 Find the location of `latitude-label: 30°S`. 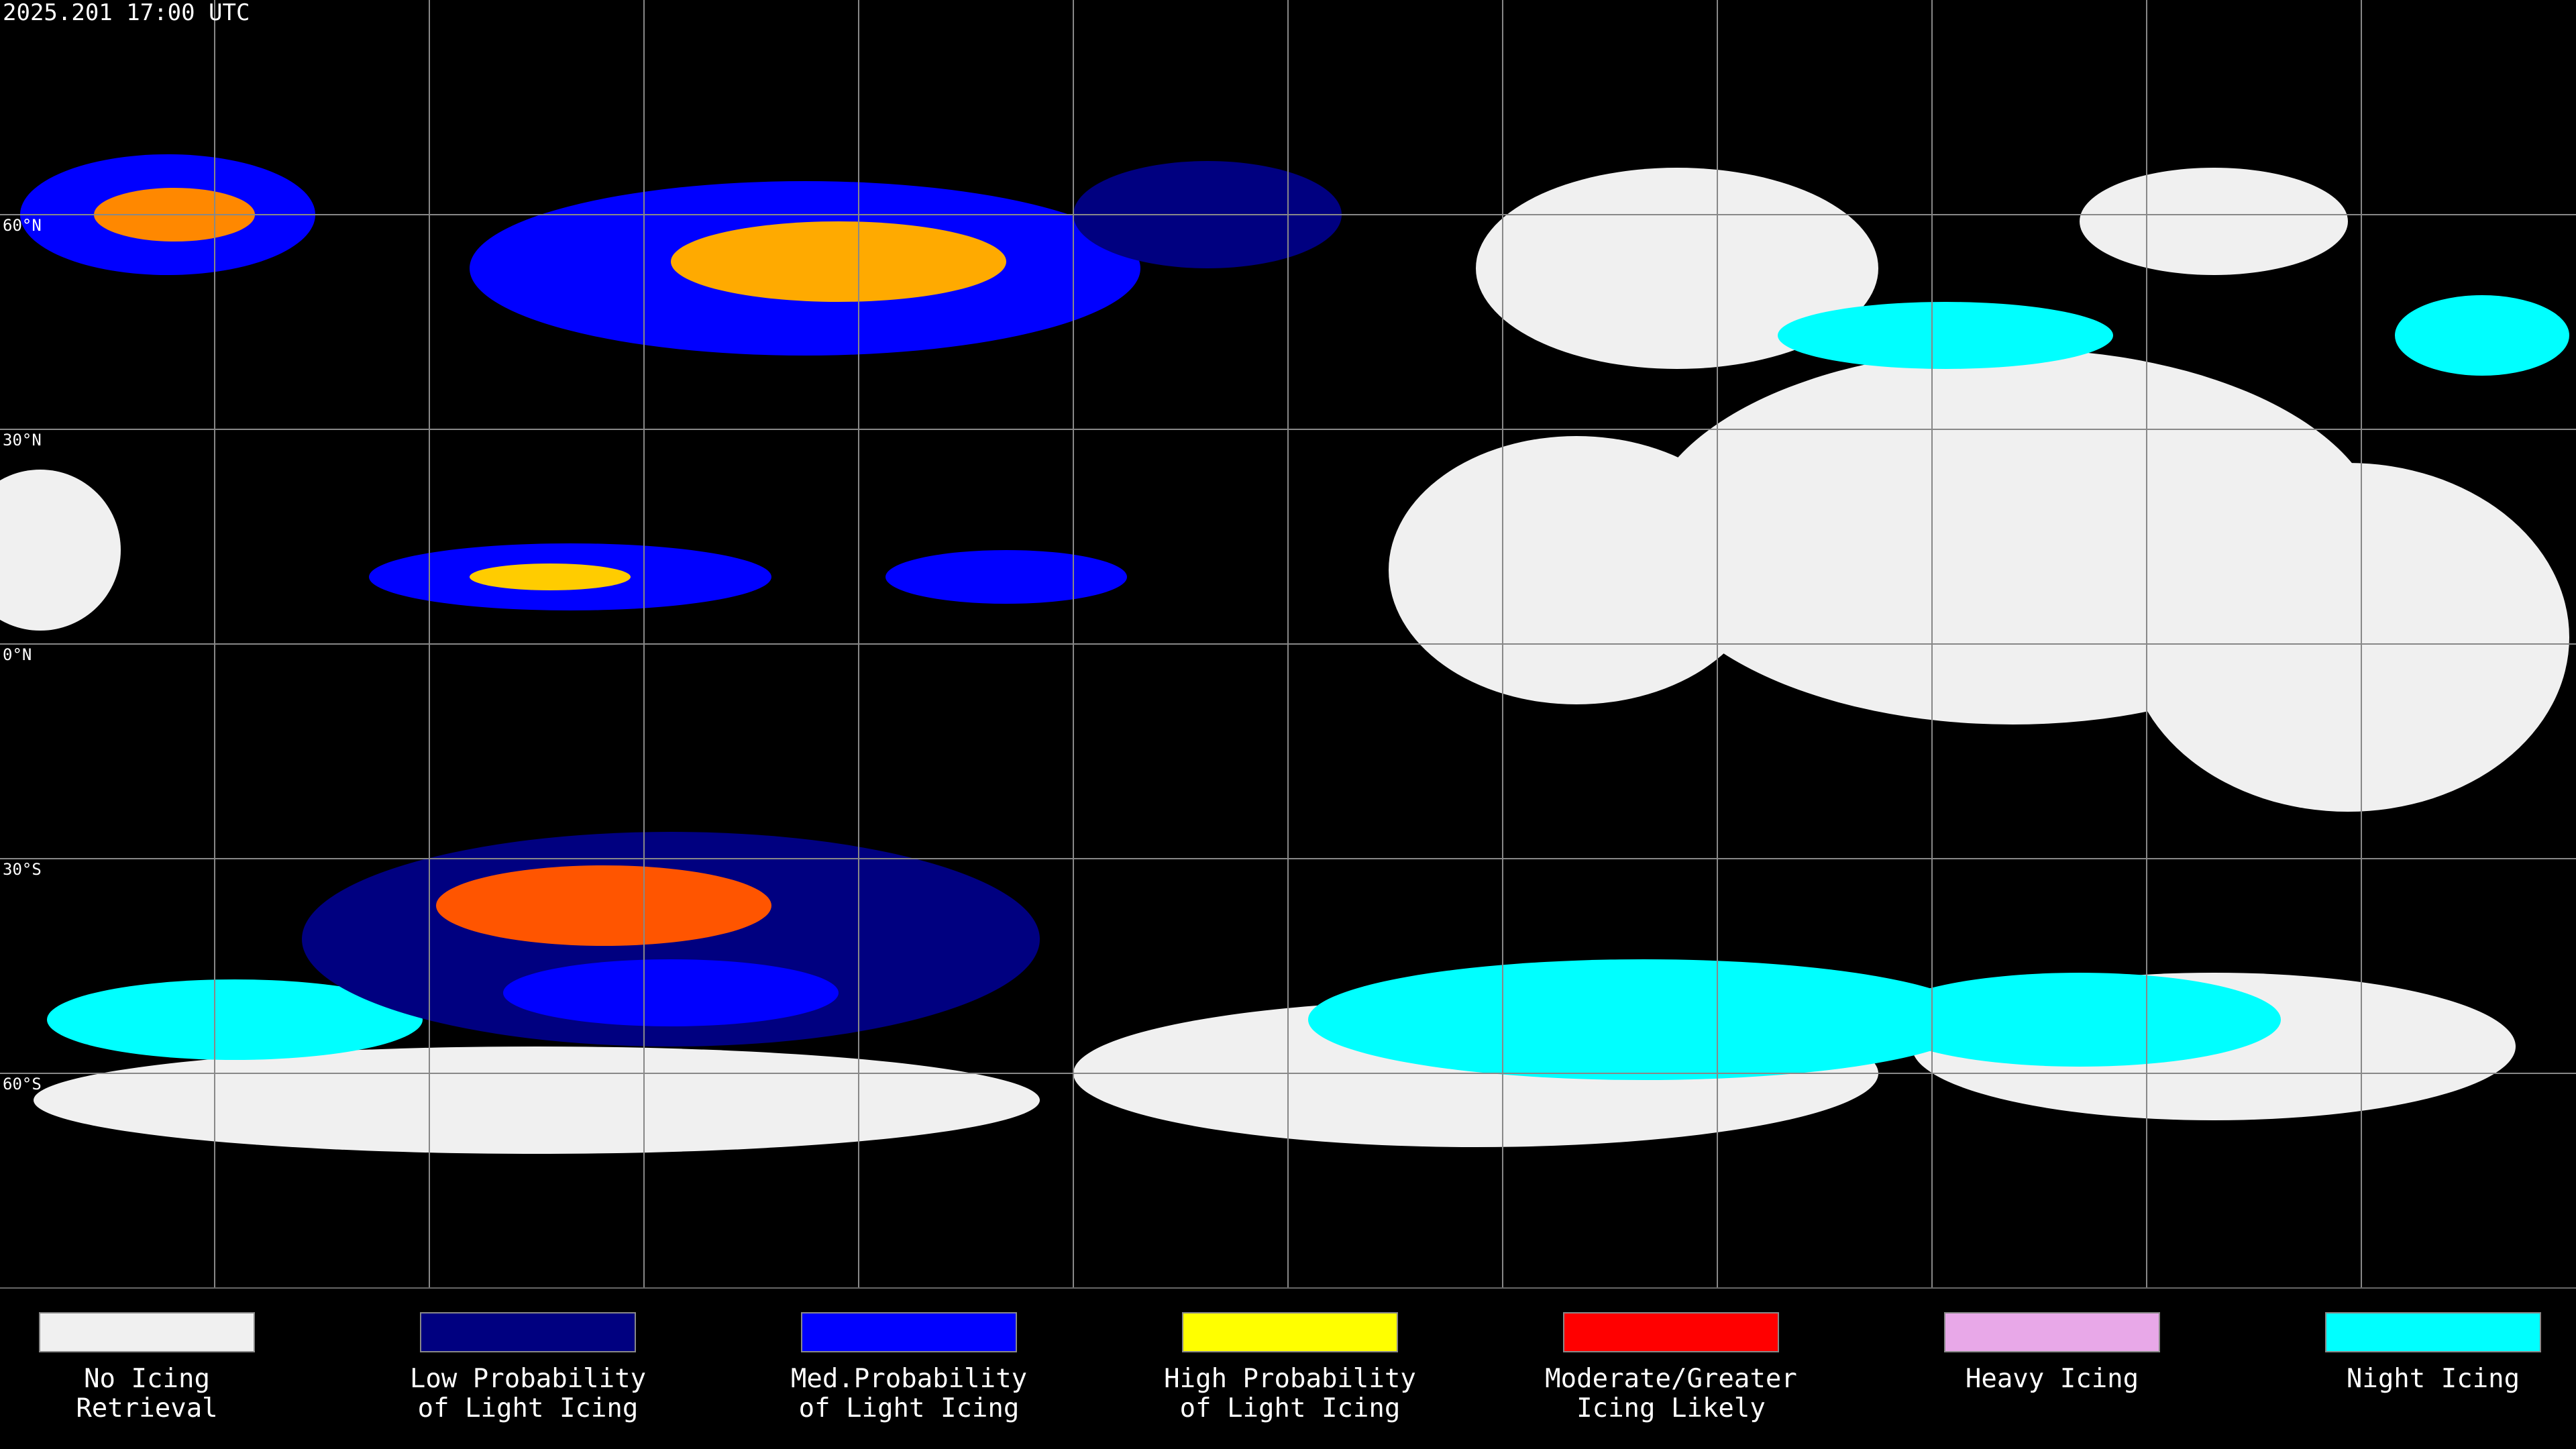

latitude-label: 30°S is located at coordinates (22, 869).